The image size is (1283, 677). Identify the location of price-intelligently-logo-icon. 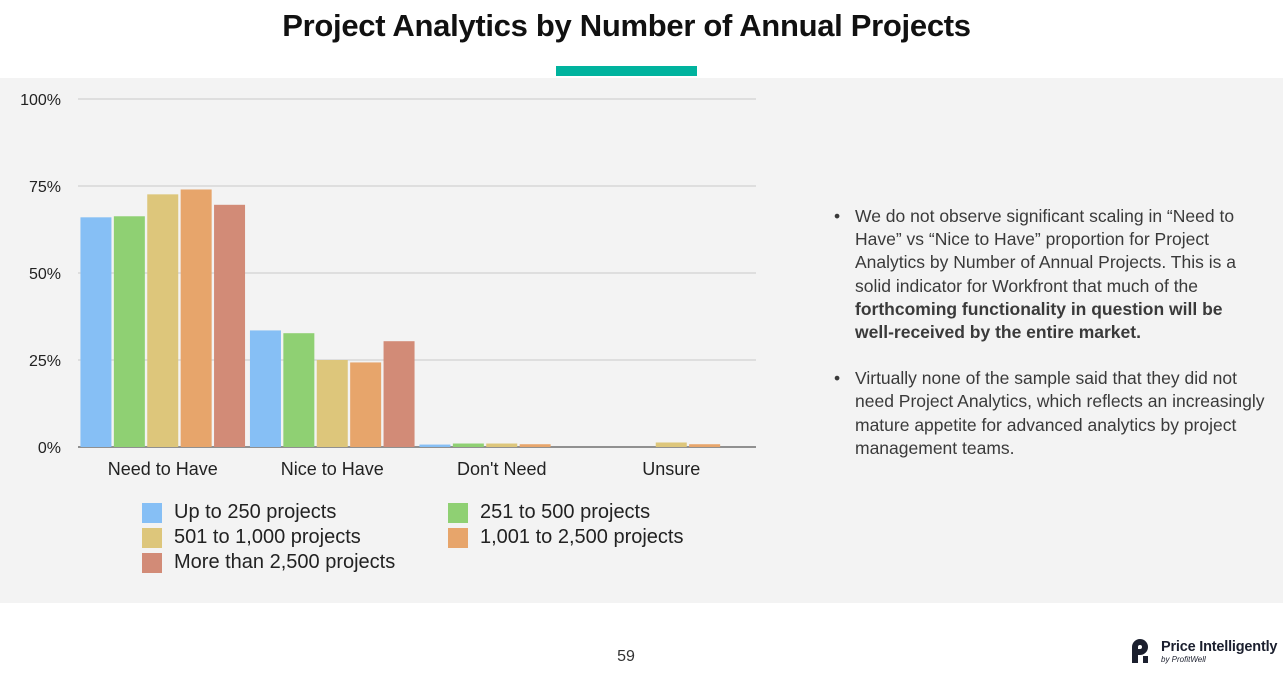
(1140, 651).